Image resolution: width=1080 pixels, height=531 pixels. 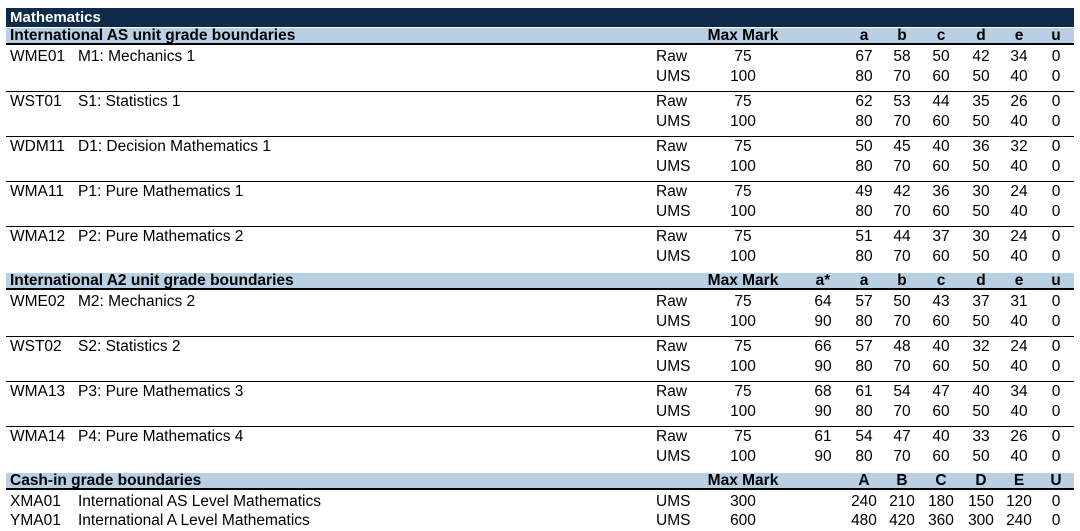 I want to click on grade-value: 31, so click(x=1019, y=301).